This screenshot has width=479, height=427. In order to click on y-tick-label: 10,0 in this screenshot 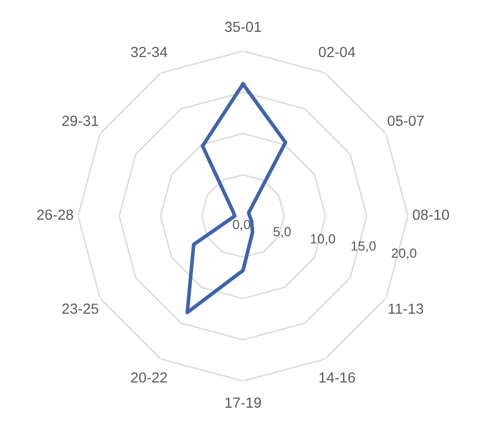, I will do `click(323, 240)`.